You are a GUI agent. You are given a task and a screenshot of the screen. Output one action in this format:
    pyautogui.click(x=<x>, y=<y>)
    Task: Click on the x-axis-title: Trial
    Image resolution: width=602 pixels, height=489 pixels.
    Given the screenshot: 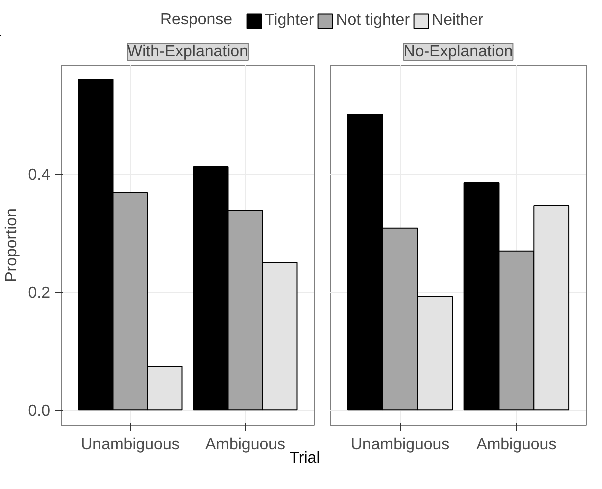 What is the action you would take?
    pyautogui.click(x=305, y=459)
    